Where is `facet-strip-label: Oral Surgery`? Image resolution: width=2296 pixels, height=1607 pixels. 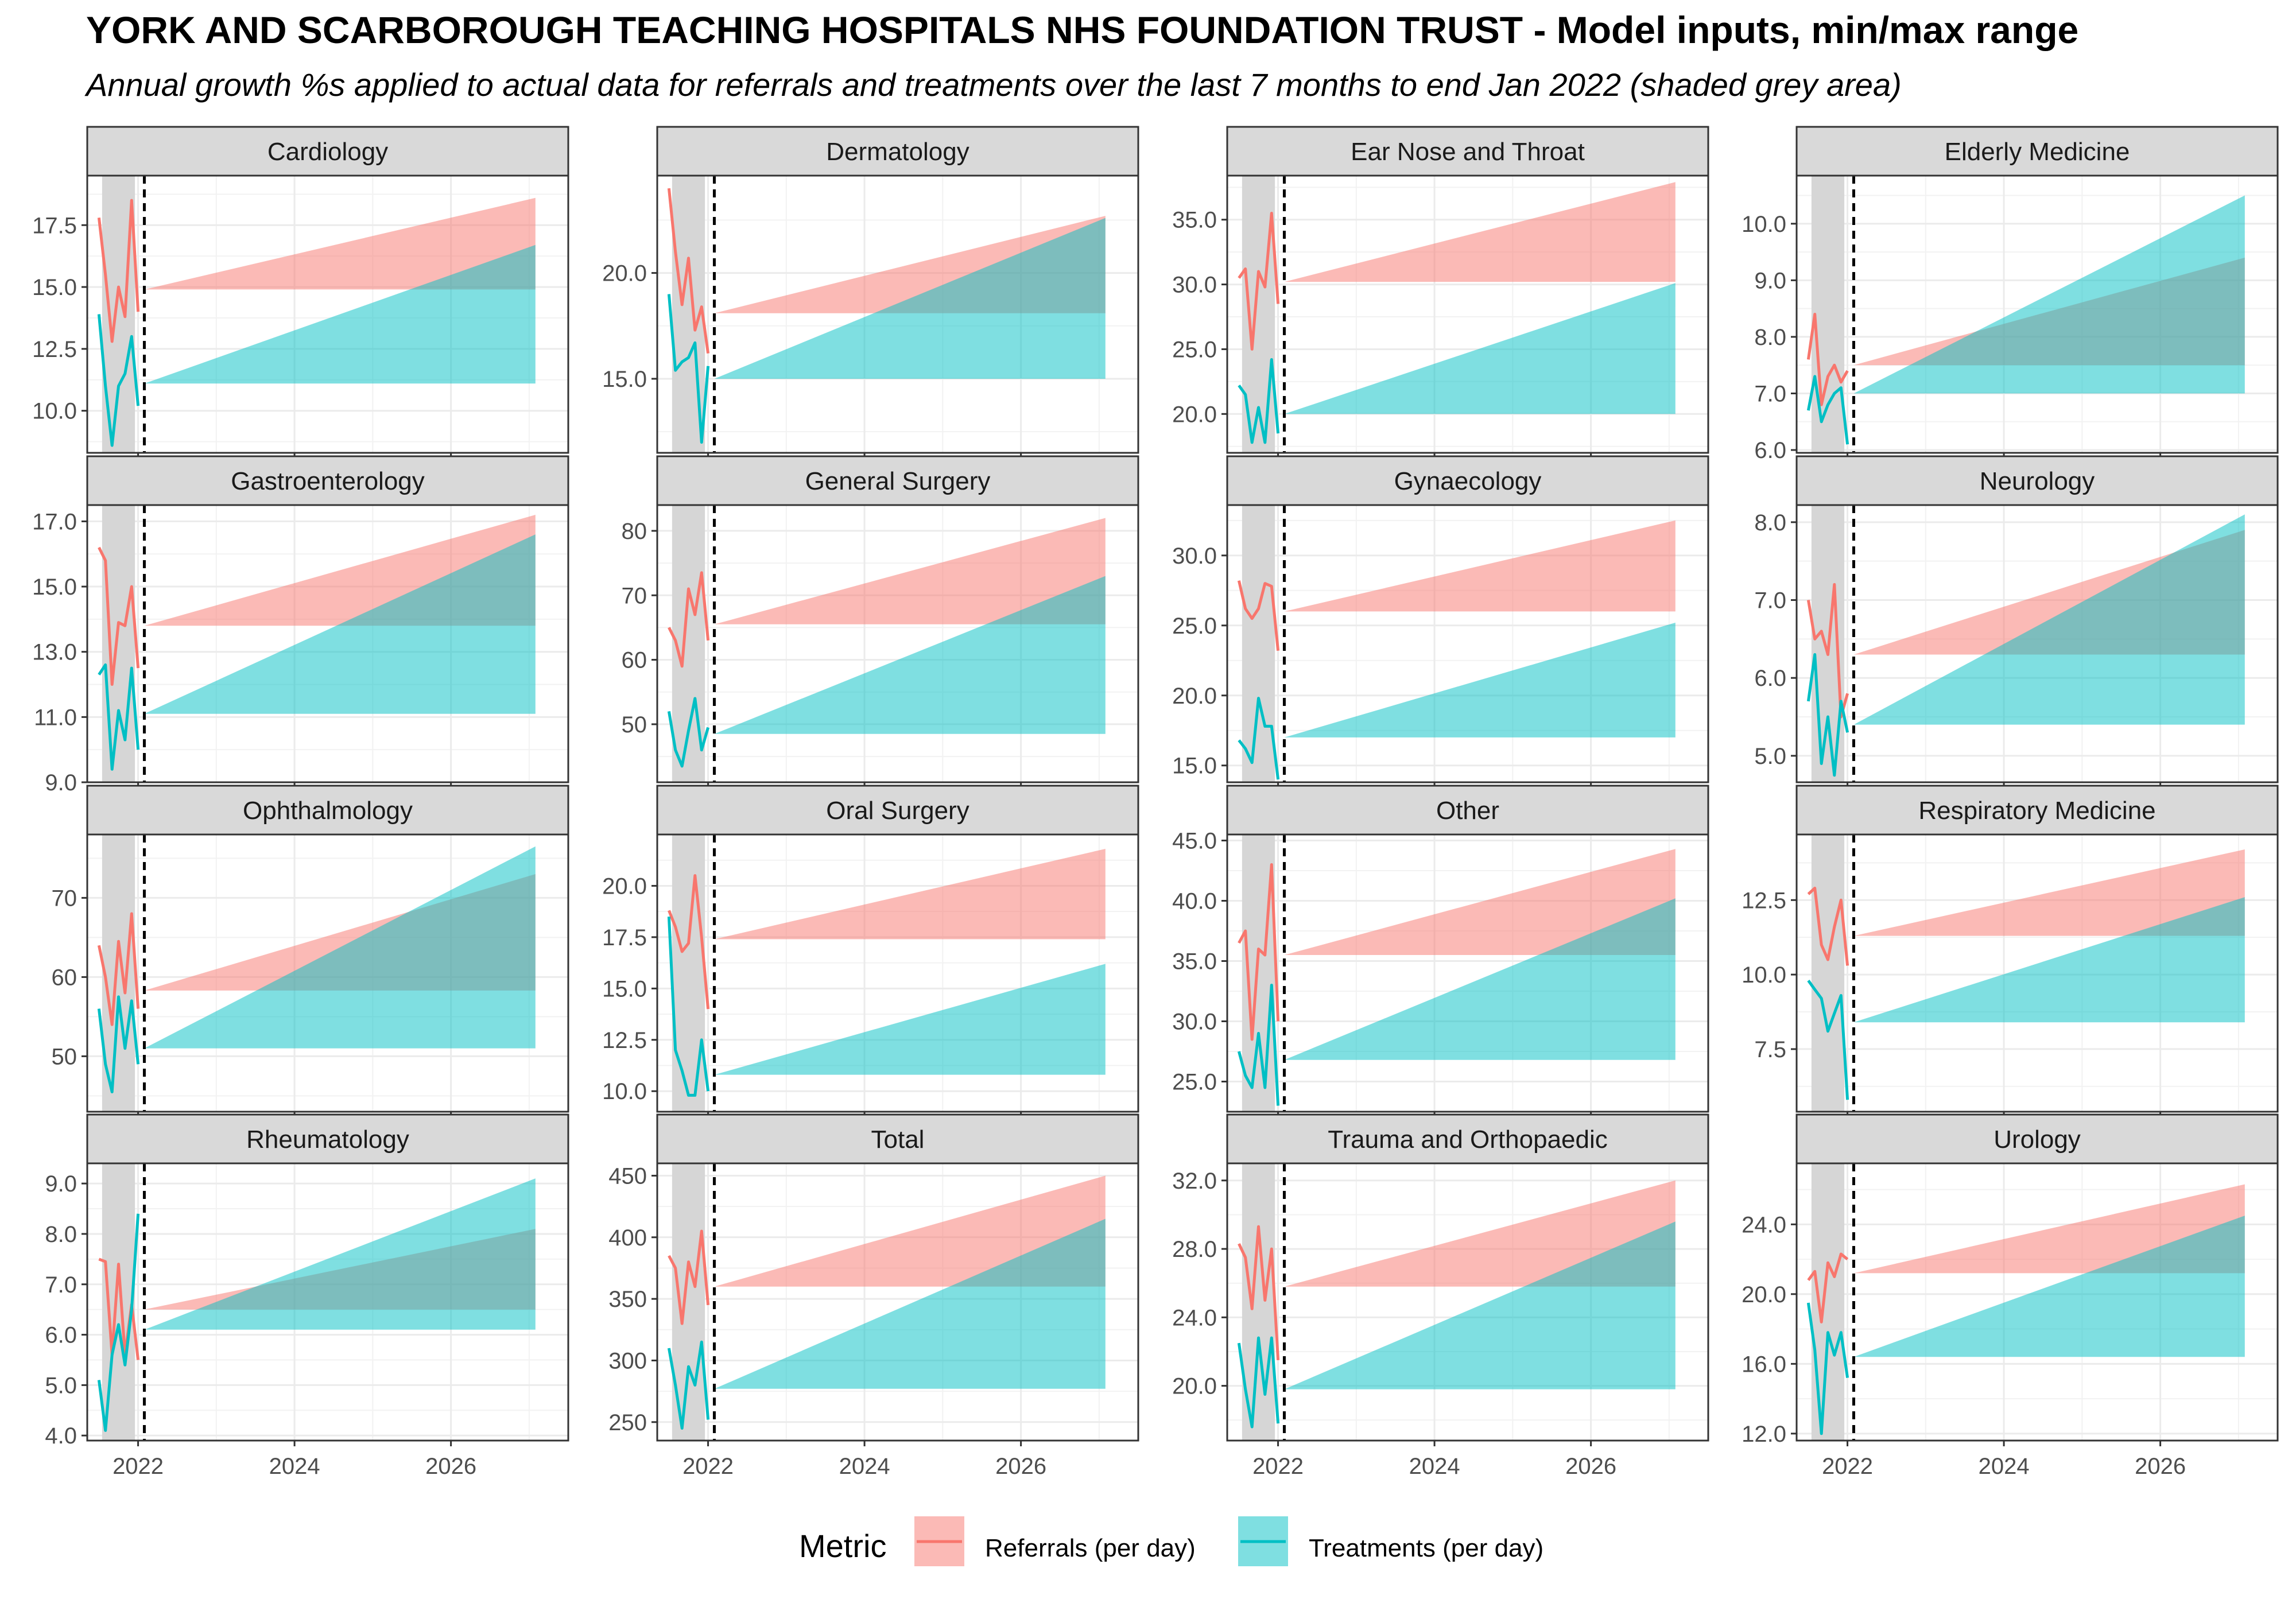
facet-strip-label: Oral Surgery is located at coordinates (897, 811).